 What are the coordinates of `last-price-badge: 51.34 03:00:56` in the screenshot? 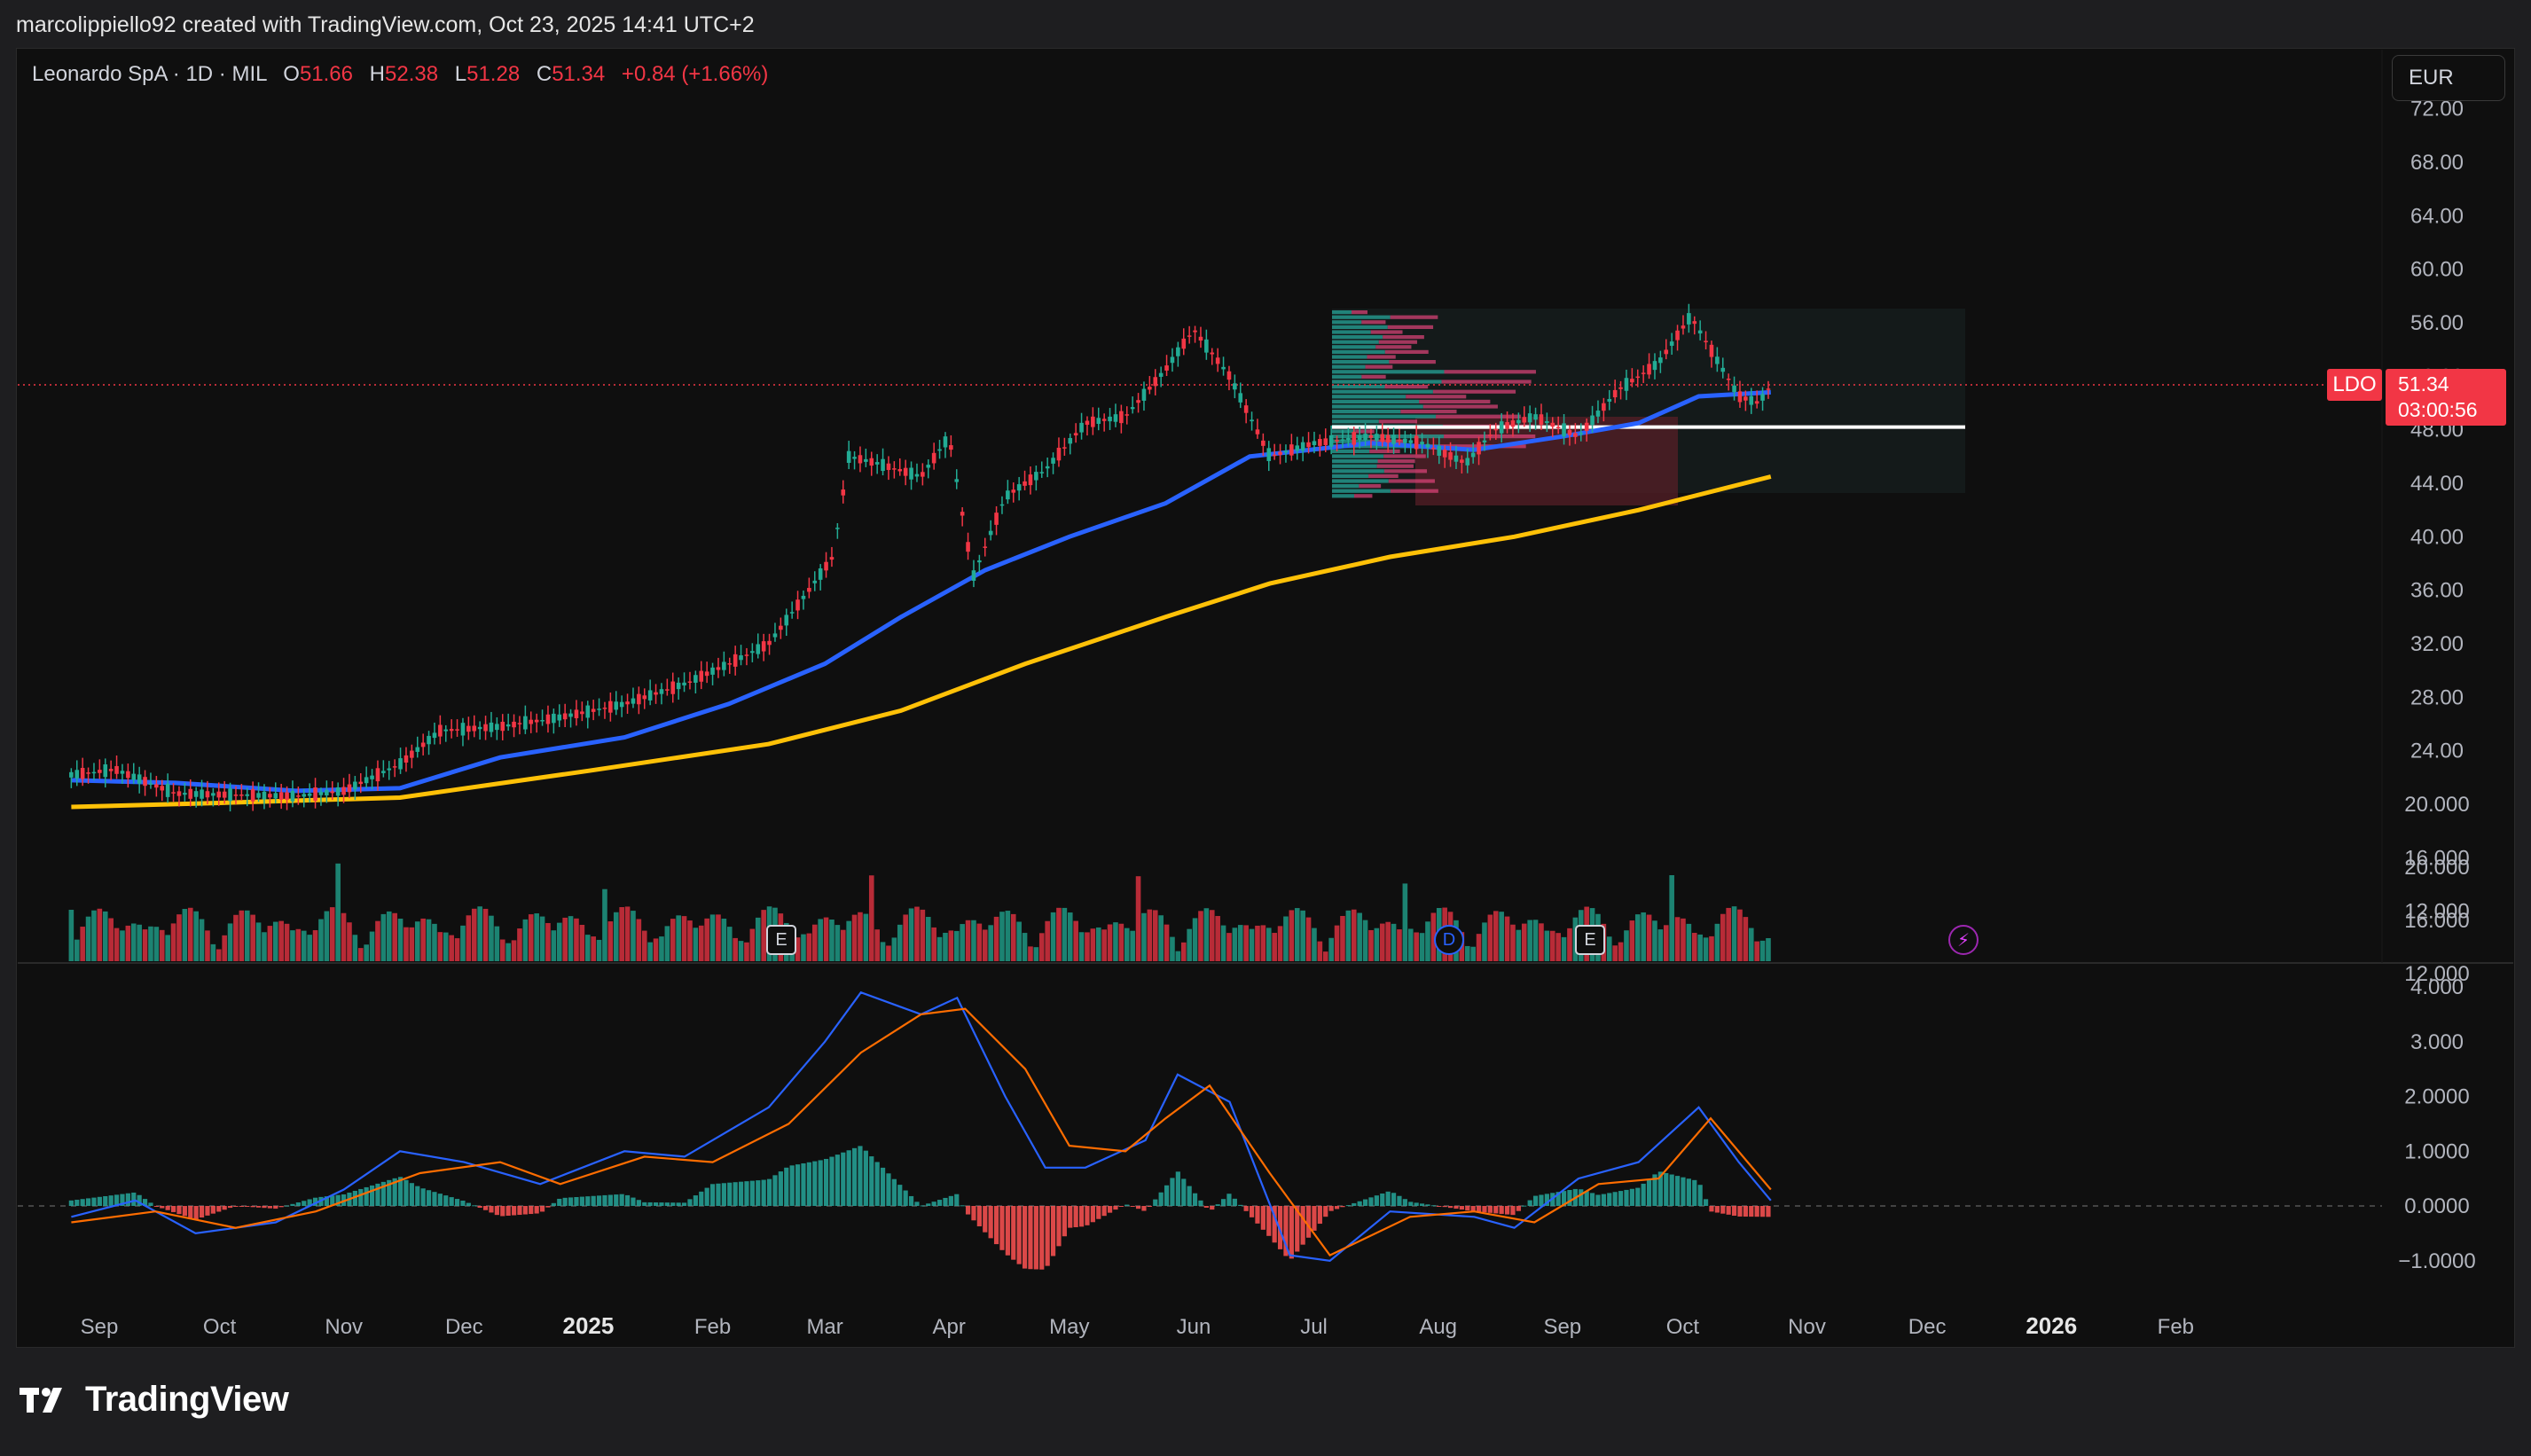 It's located at (2446, 397).